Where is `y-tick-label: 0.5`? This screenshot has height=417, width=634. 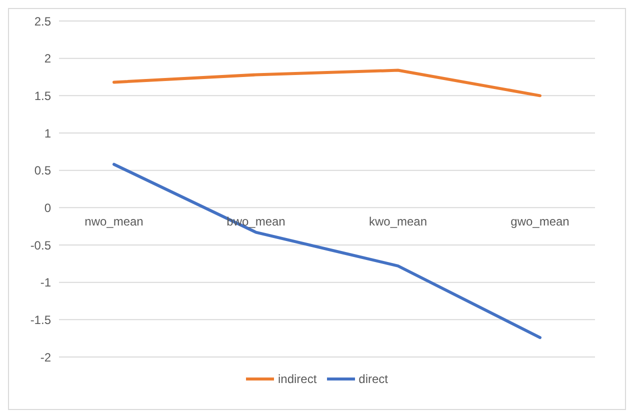 y-tick-label: 0.5 is located at coordinates (43, 171).